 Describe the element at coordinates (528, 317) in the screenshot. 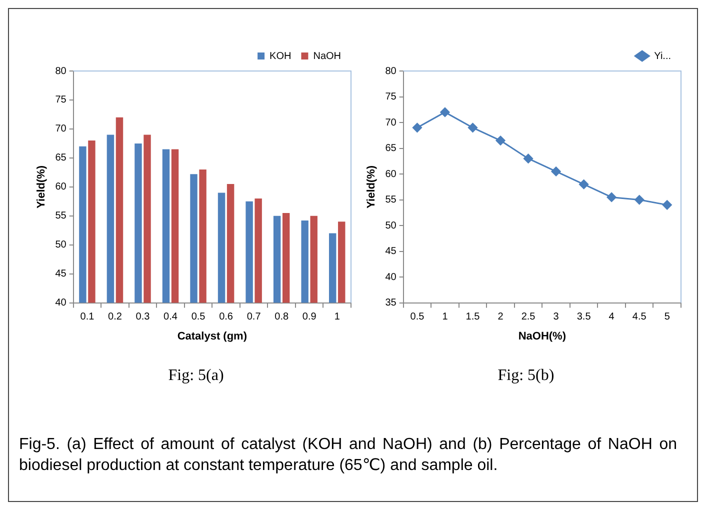

I see `x-tick-label: 2.5` at that location.